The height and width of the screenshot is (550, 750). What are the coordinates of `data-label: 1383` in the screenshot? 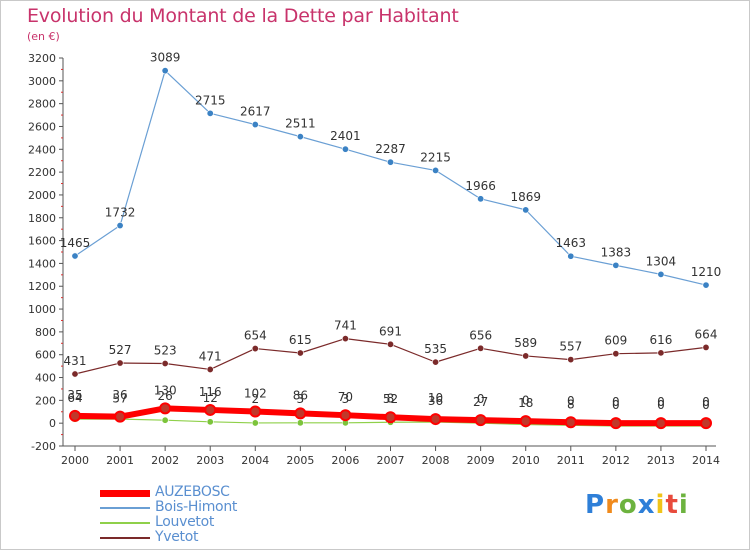 It's located at (616, 252).